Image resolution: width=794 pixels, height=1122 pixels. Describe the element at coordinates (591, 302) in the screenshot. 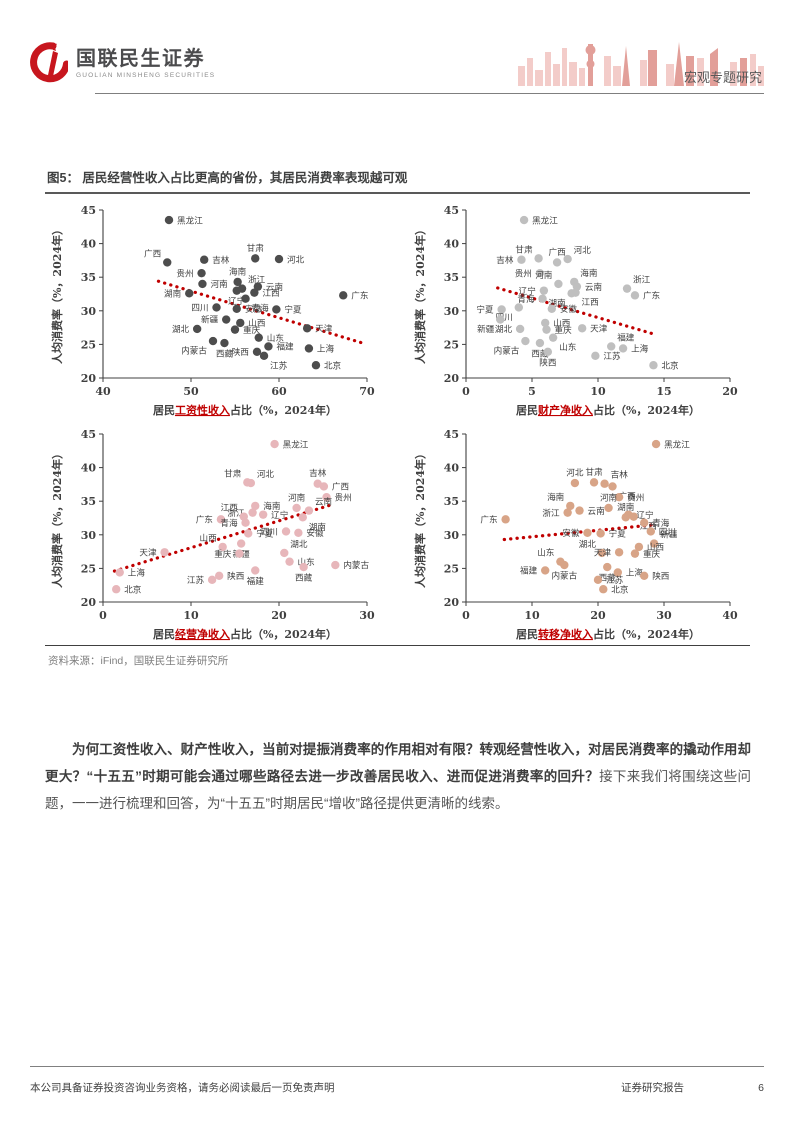

I see `point-label: 江西` at that location.